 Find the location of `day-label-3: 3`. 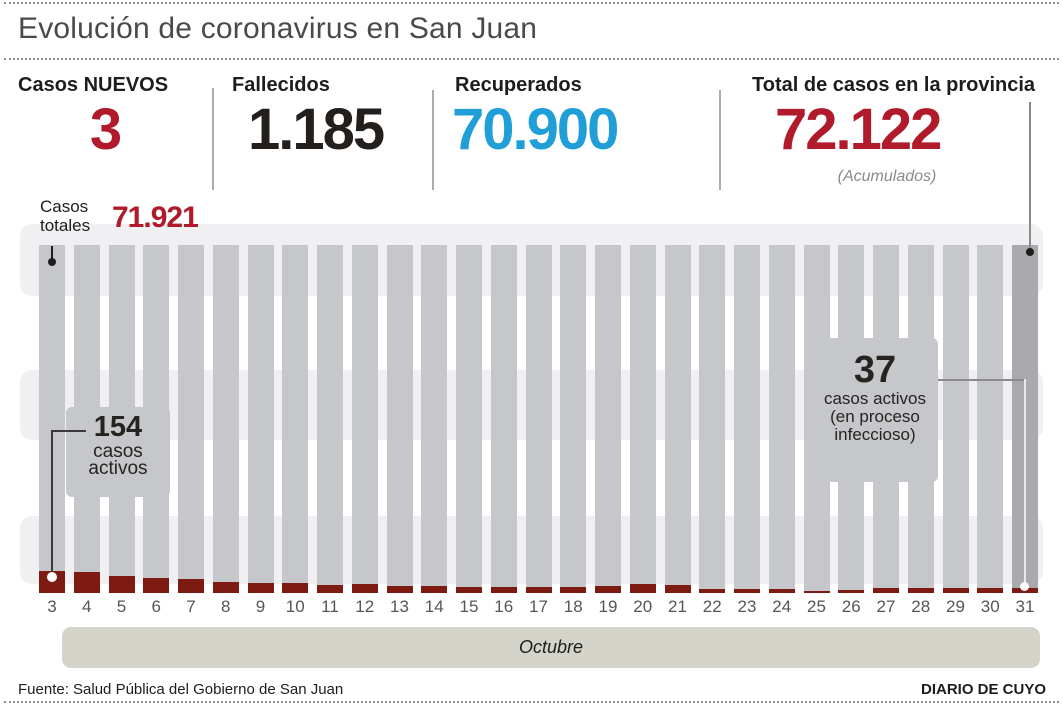

day-label-3: 3 is located at coordinates (52, 606).